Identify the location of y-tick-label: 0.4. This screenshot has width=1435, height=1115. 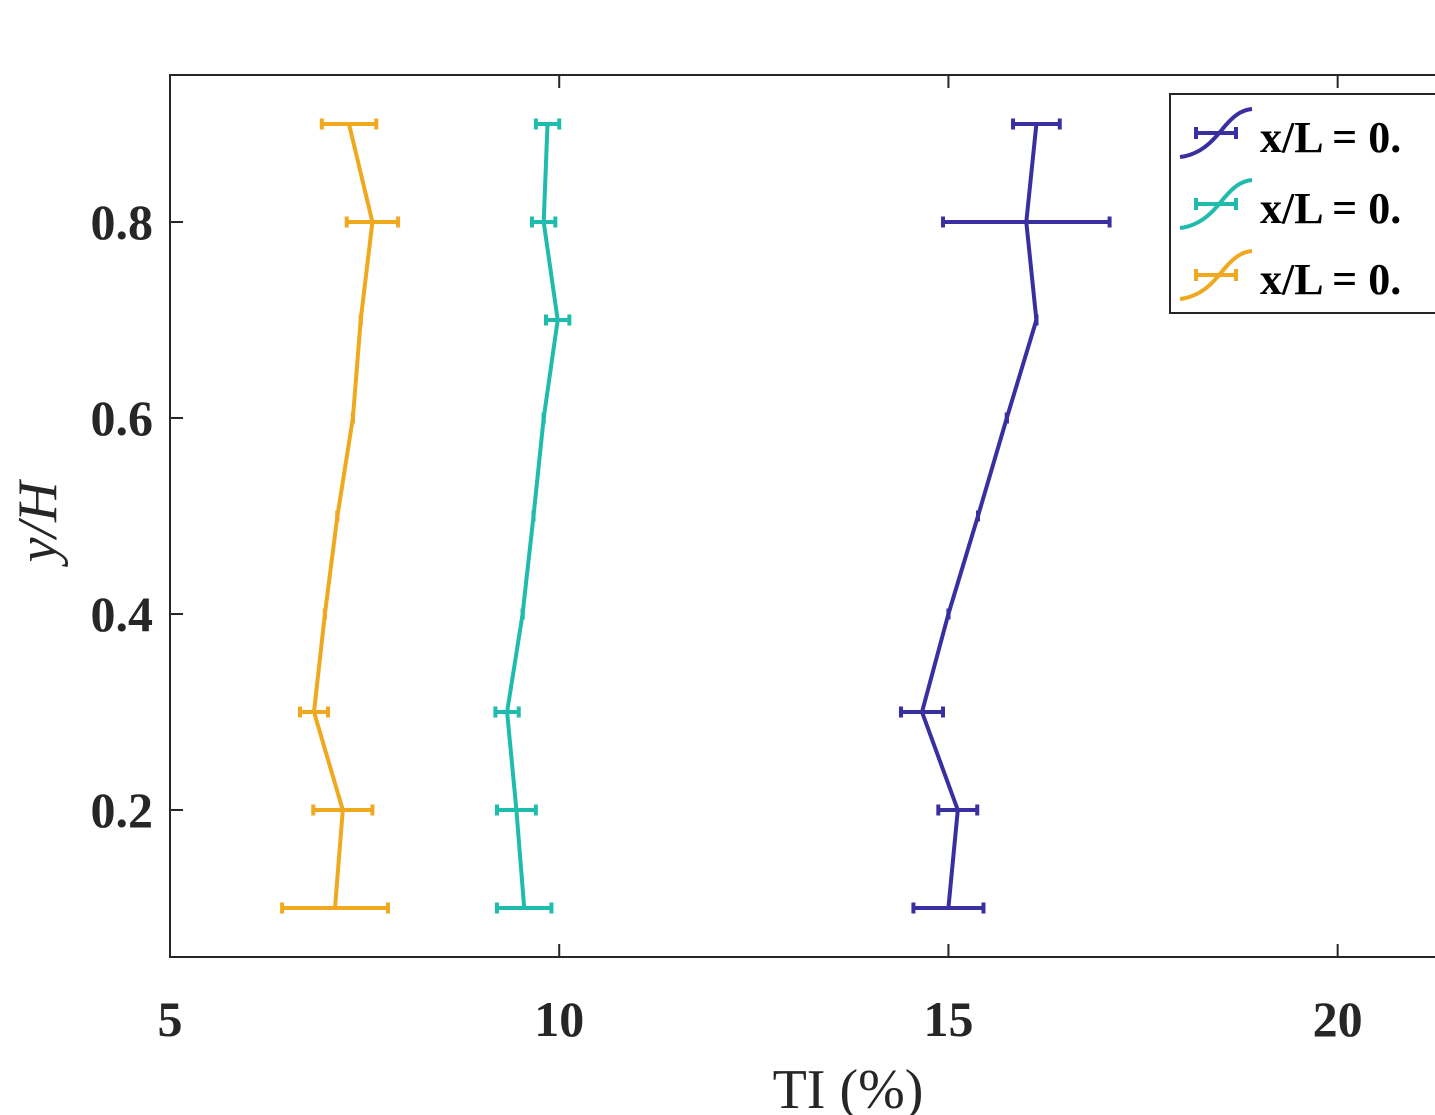
(122, 614).